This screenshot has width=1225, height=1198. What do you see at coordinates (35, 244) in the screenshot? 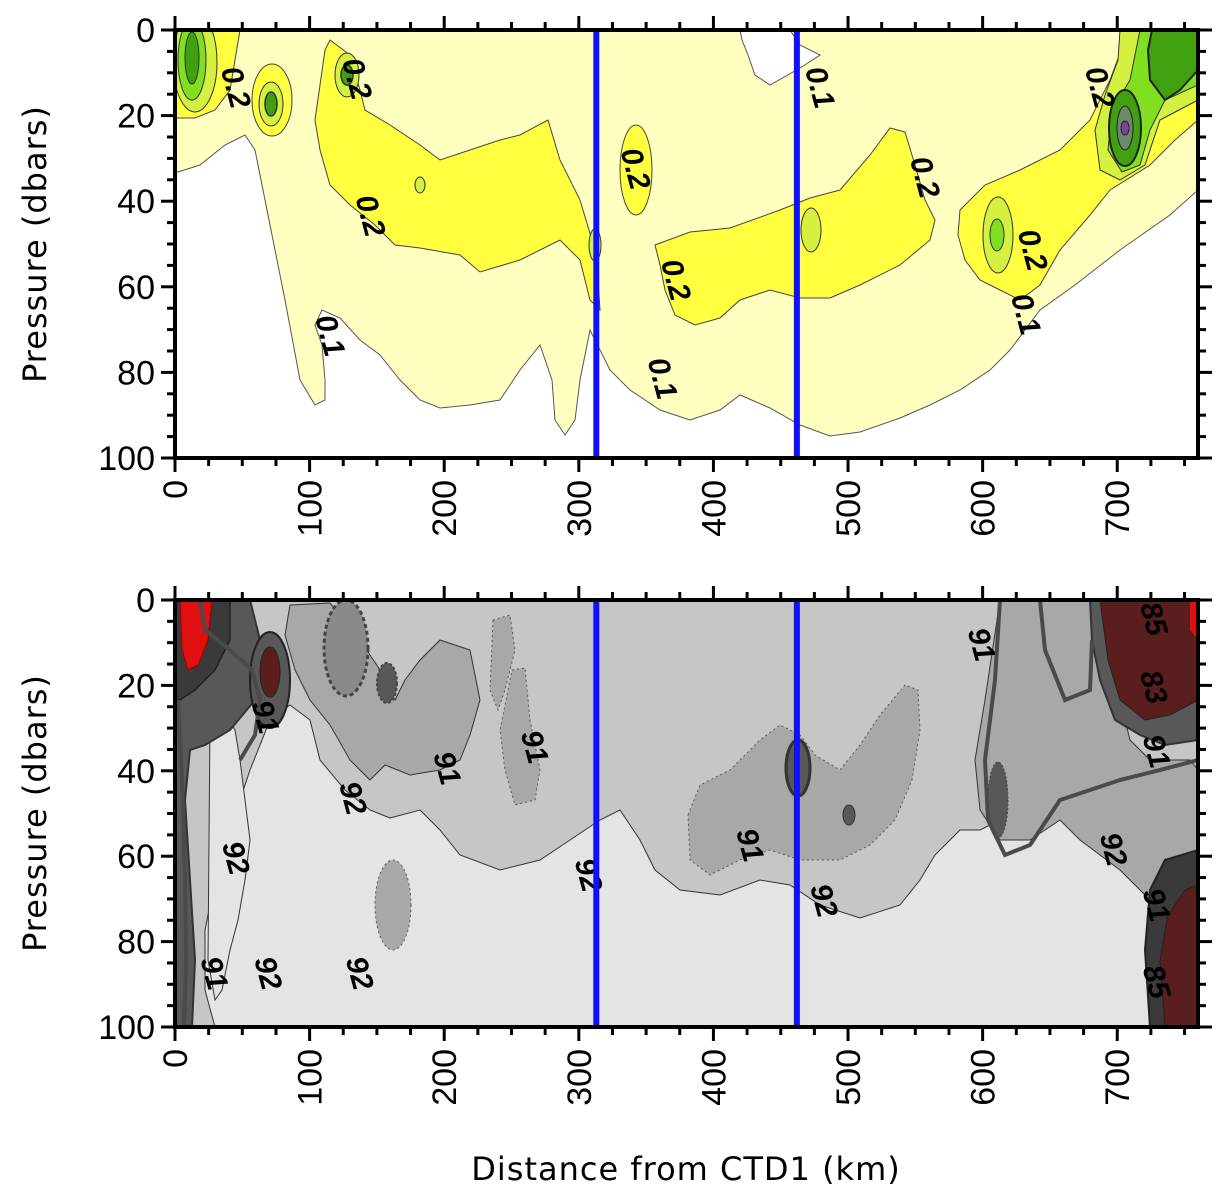
I see `top-ylabel: Pressure (dbars)` at bounding box center [35, 244].